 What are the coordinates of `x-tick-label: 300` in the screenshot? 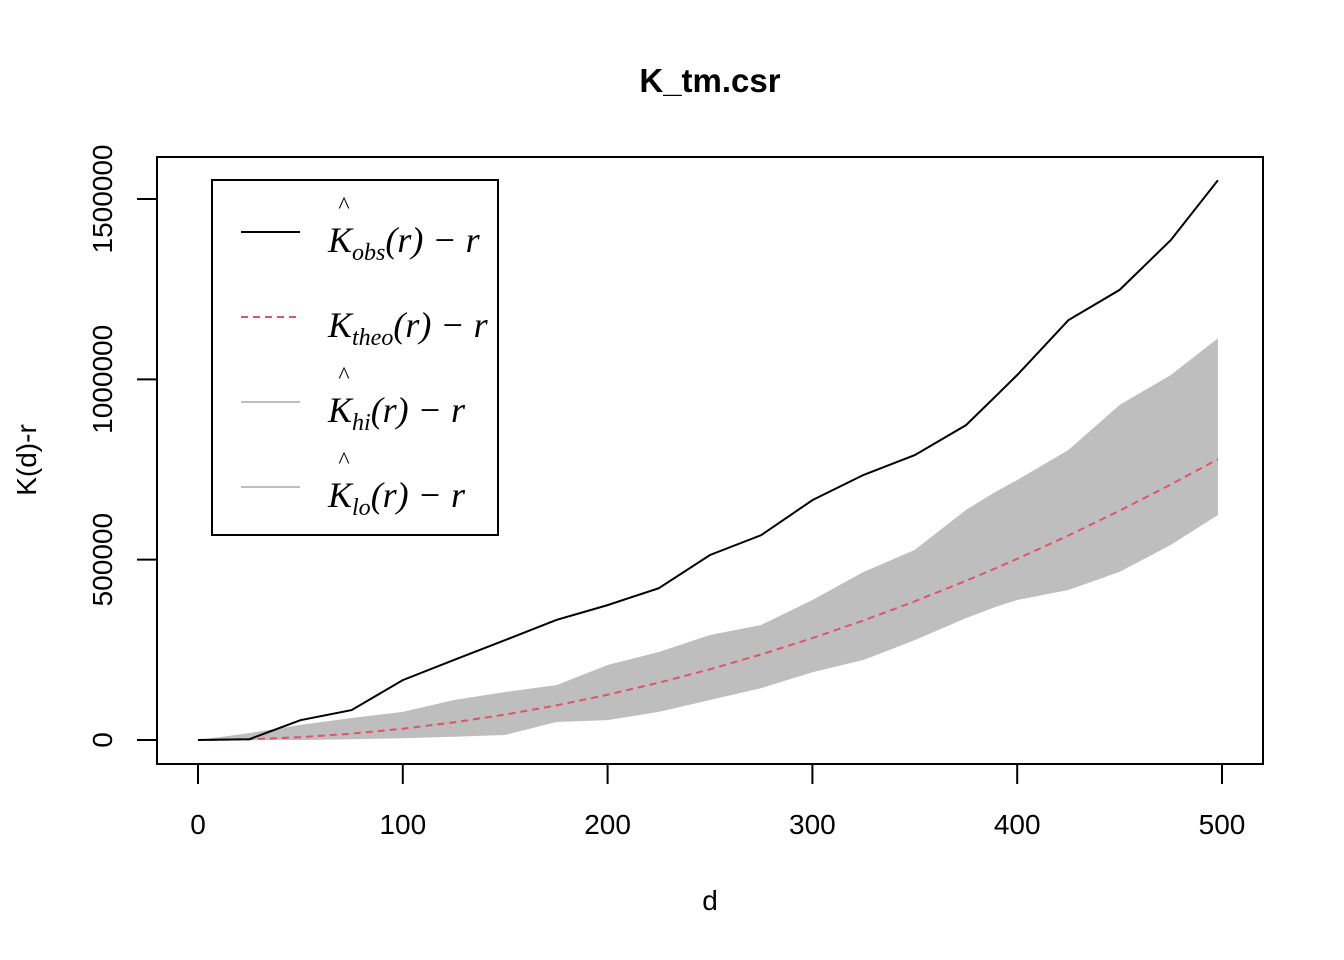 It's located at (812, 824).